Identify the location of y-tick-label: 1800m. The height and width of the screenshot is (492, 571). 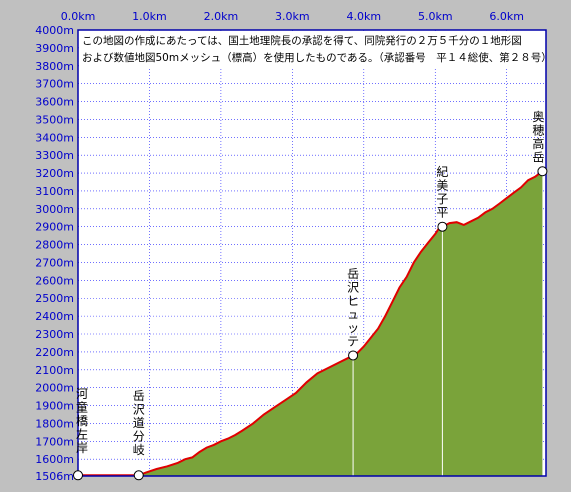
(54, 423).